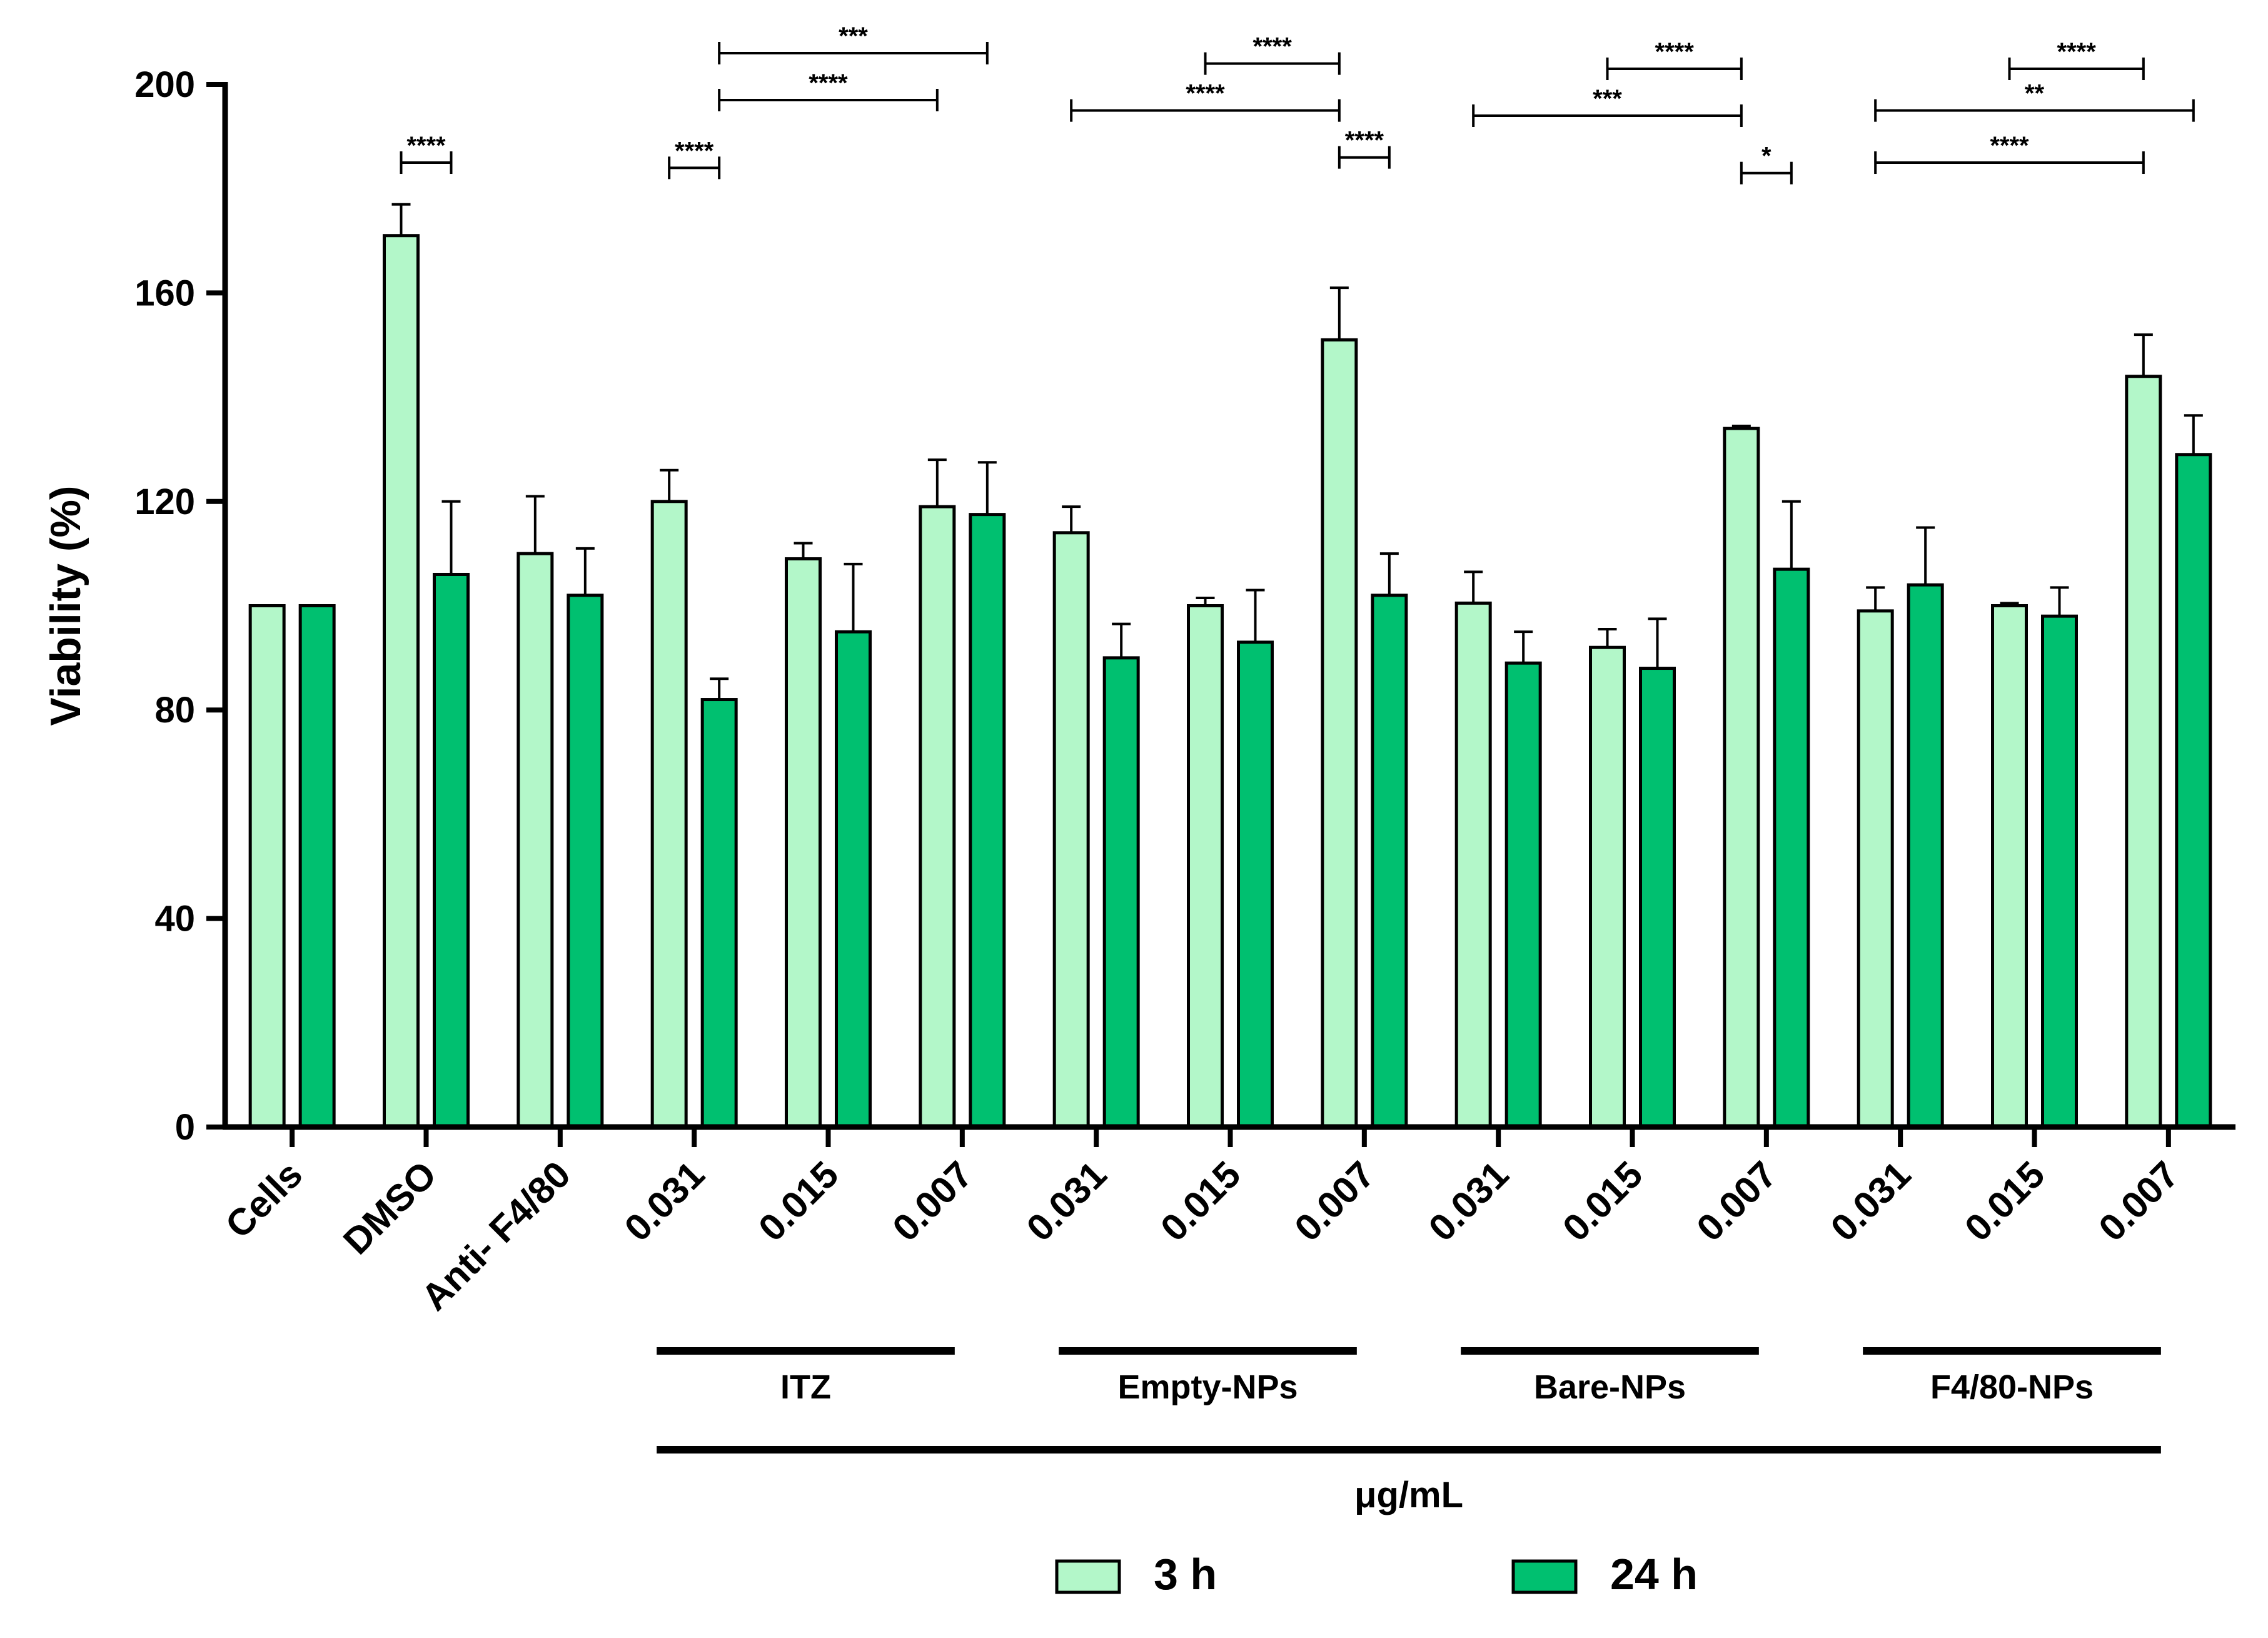 This screenshot has width=2268, height=1638. I want to click on y-tick-label: 200, so click(164, 84).